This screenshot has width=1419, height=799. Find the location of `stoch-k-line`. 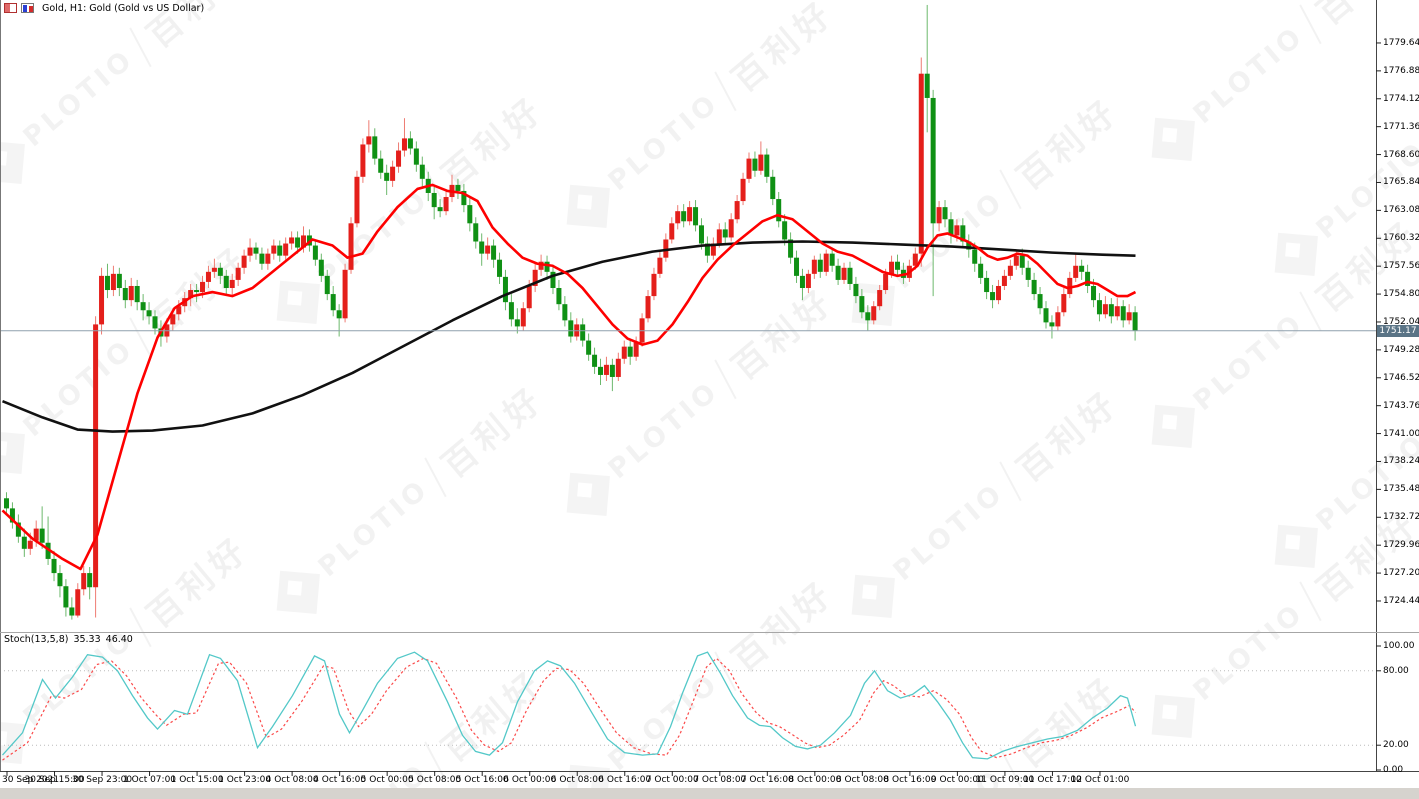

stoch-k-line is located at coordinates (569, 705).